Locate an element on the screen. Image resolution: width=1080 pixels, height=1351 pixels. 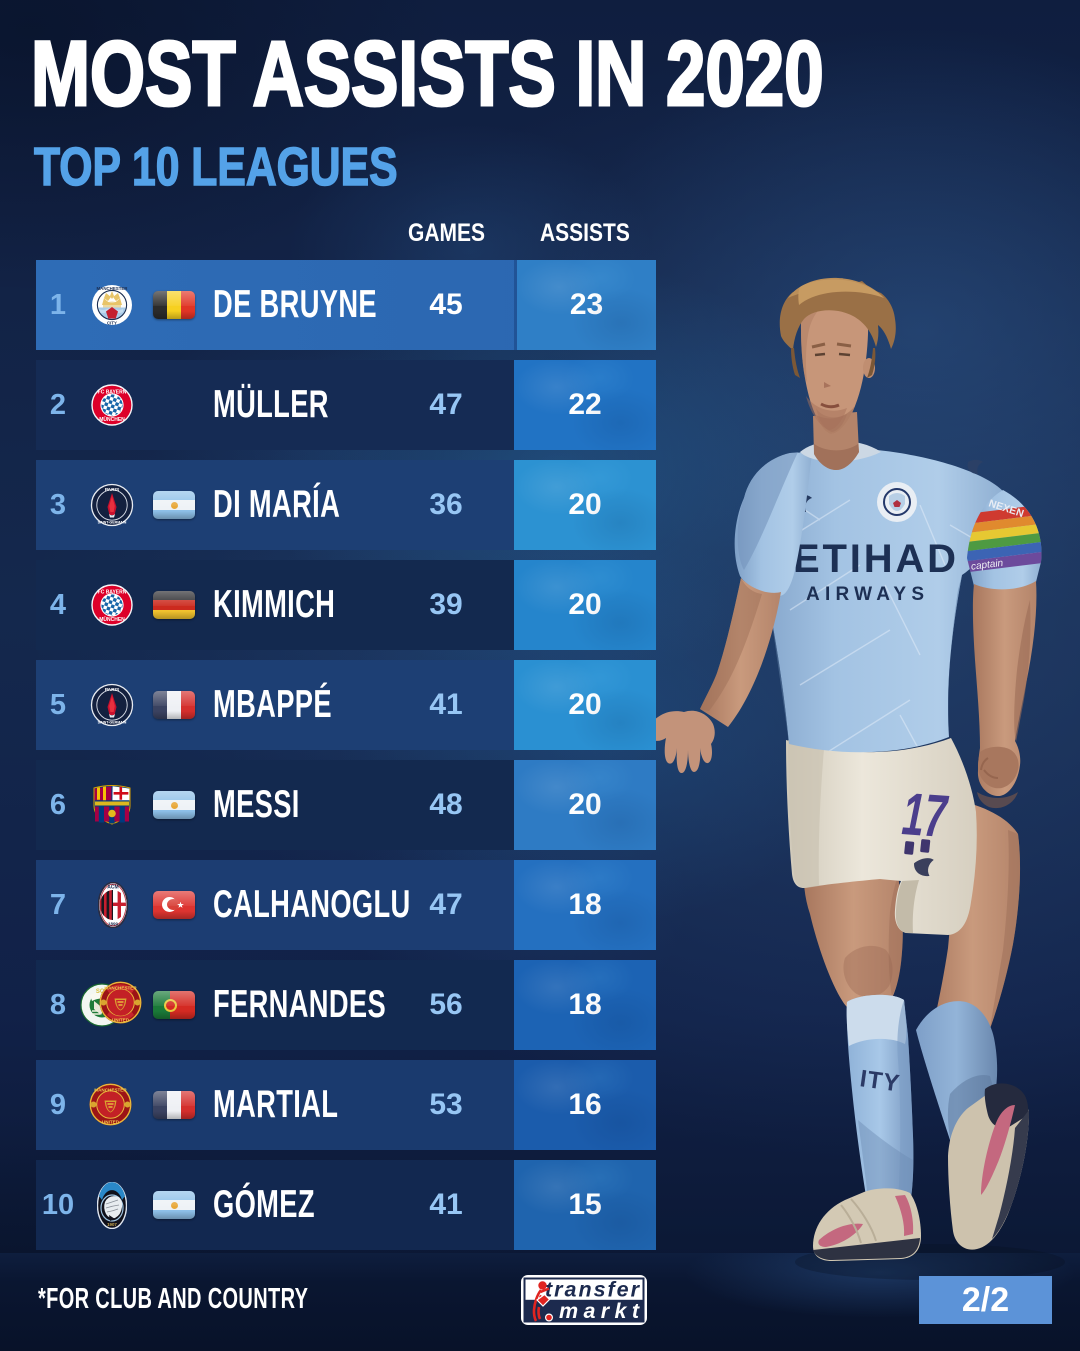
svg-text: 1899 is located at coordinates (113, 924).